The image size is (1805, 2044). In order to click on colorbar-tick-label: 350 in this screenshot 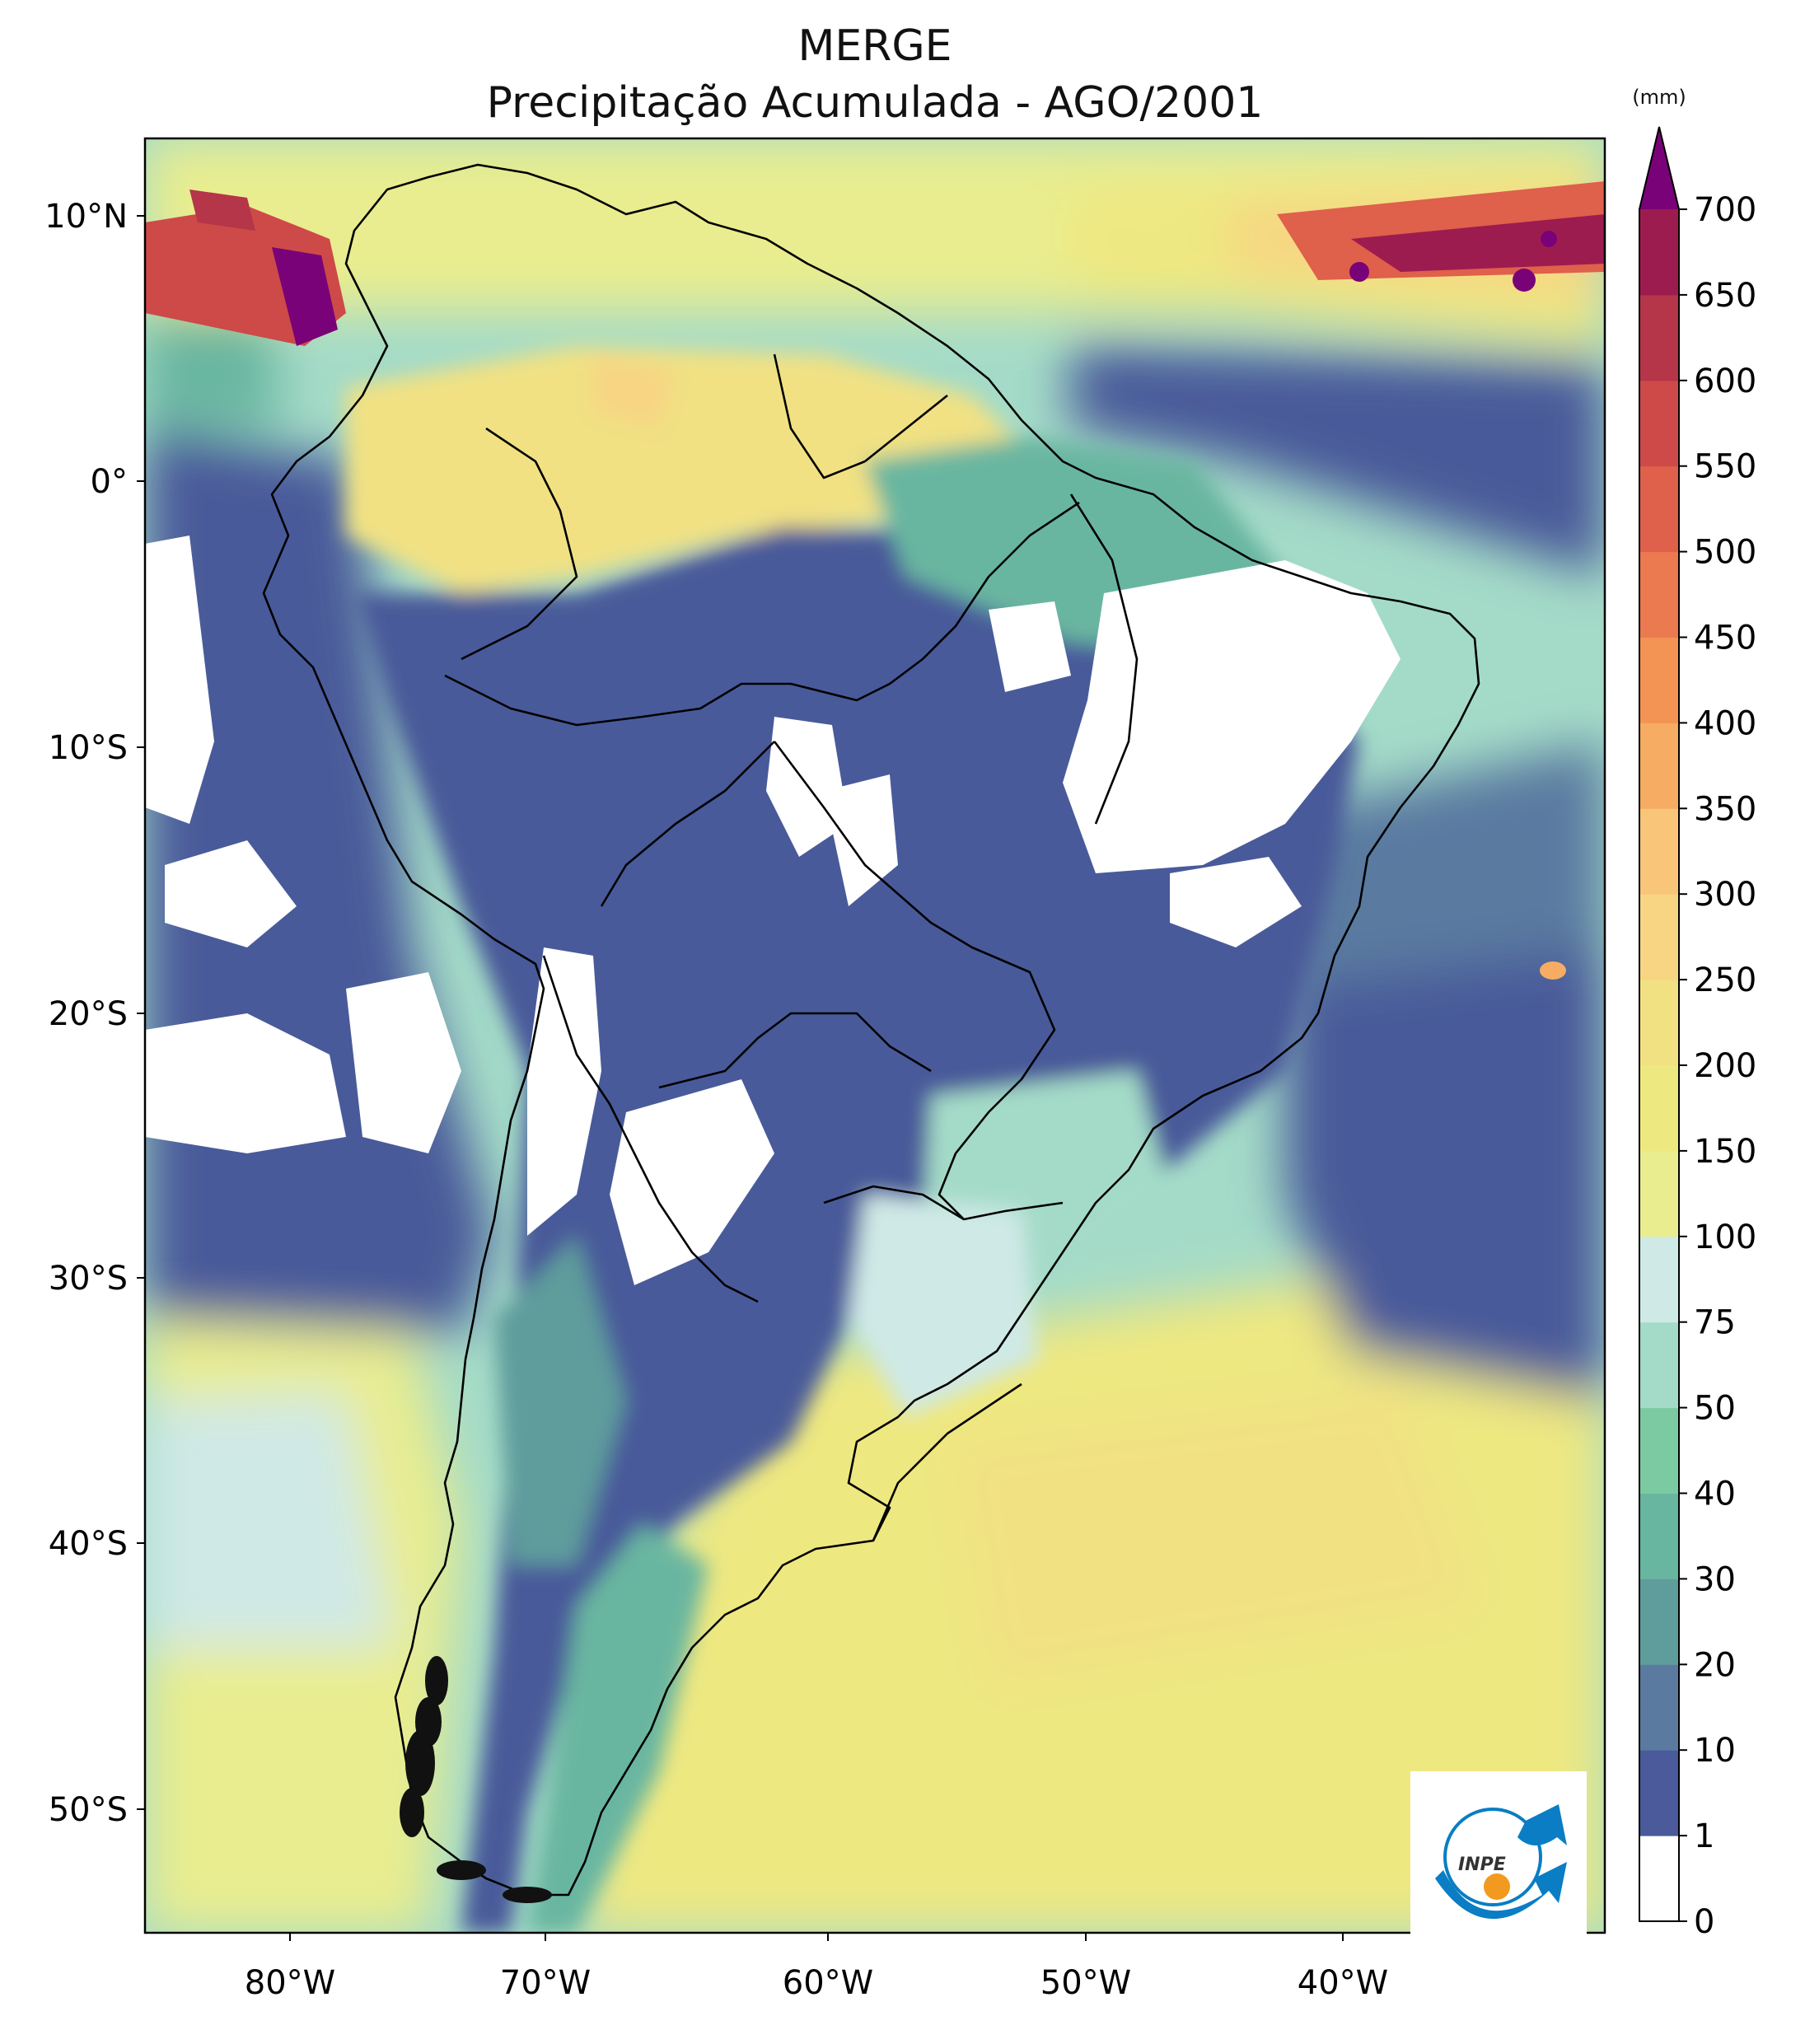, I will do `click(1725, 809)`.